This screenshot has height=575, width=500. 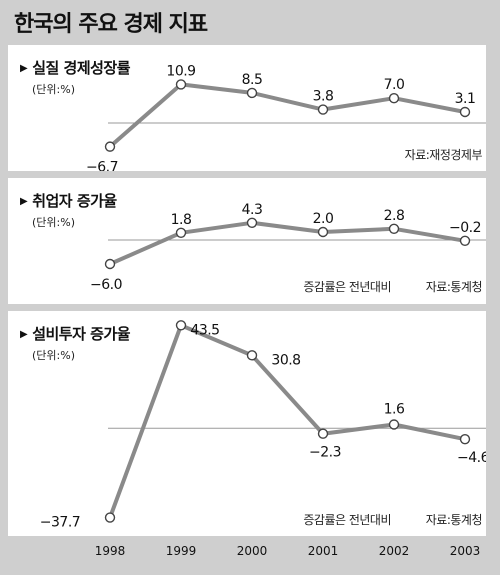 I want to click on line-chart-employment-growth: −6.0 1.8 4.3 2.0 2.8 −0.2 증감률은 전년대비 자료:통계청, so click(x=288, y=248).